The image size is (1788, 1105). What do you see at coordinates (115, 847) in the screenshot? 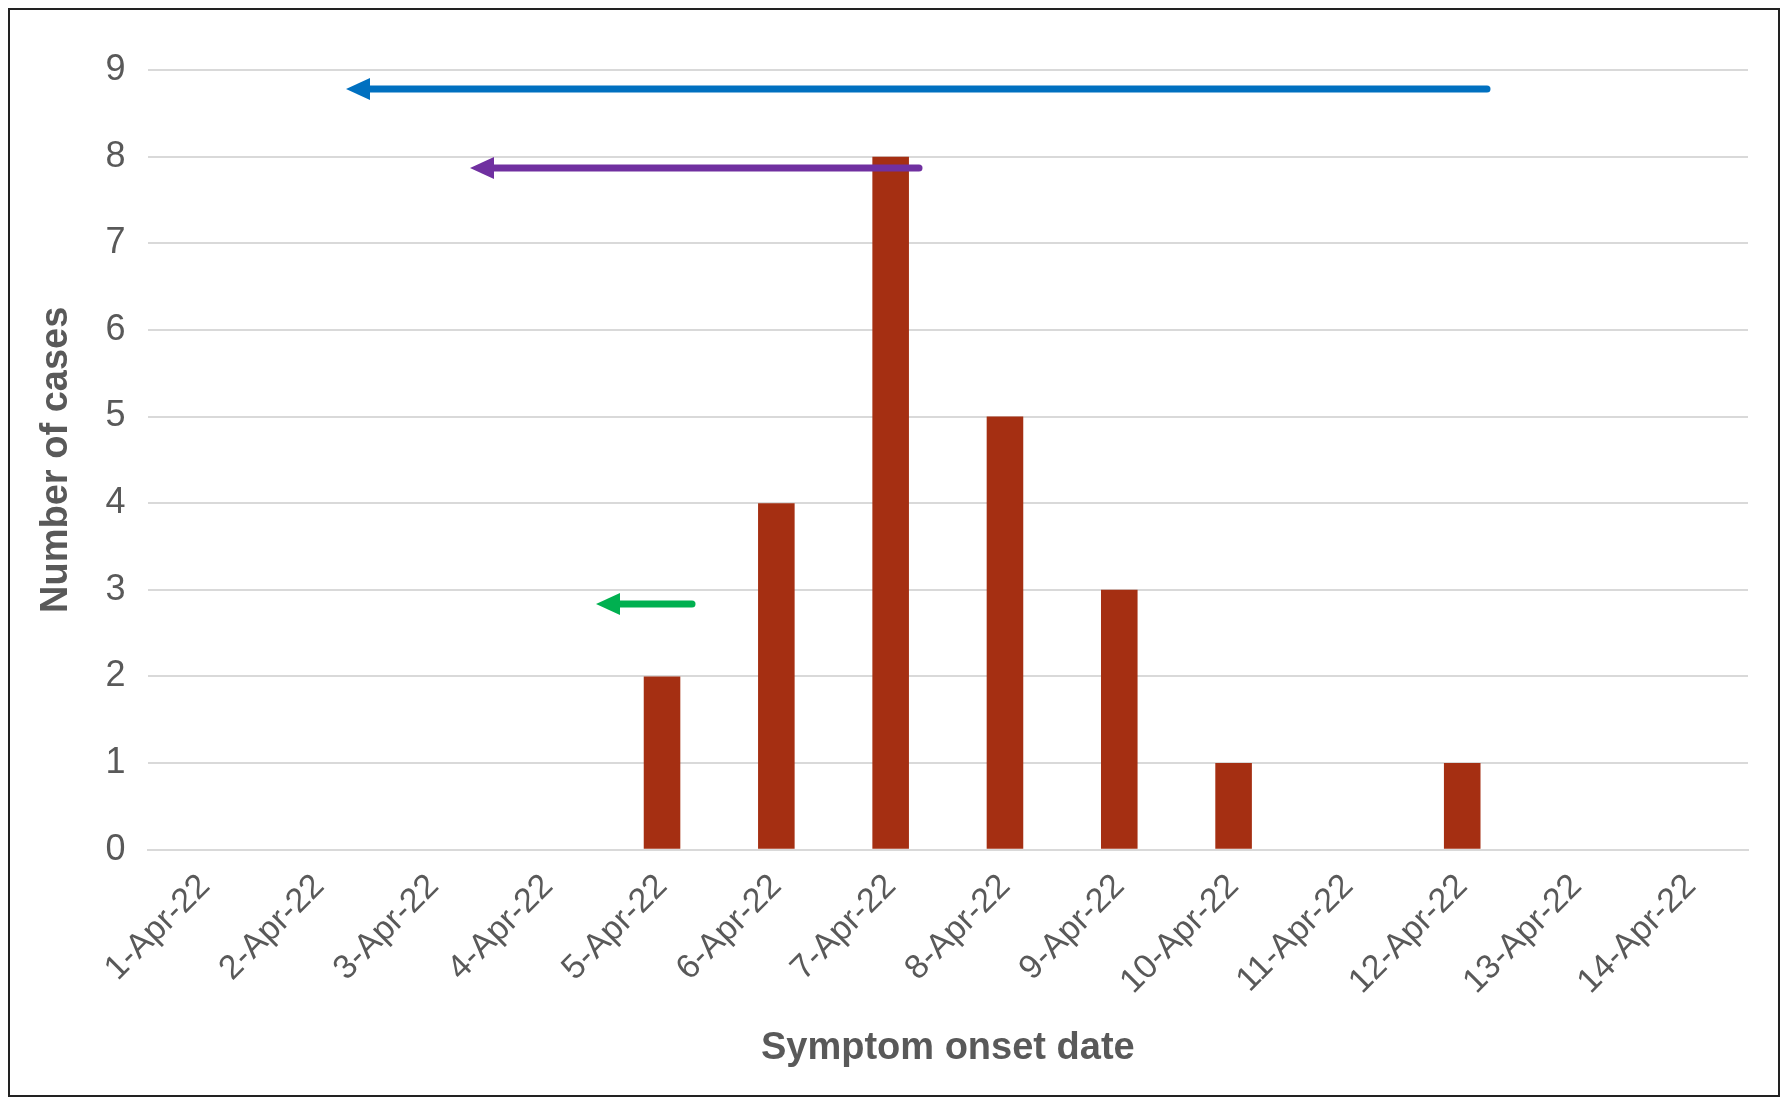
I see `y-tick-label: 0` at bounding box center [115, 847].